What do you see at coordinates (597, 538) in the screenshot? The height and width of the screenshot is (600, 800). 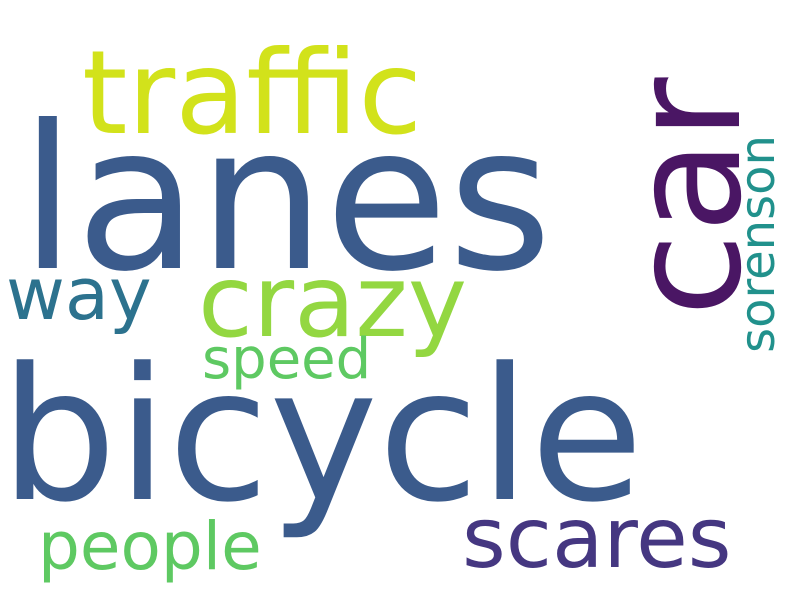 I see `word-scares: scares` at bounding box center [597, 538].